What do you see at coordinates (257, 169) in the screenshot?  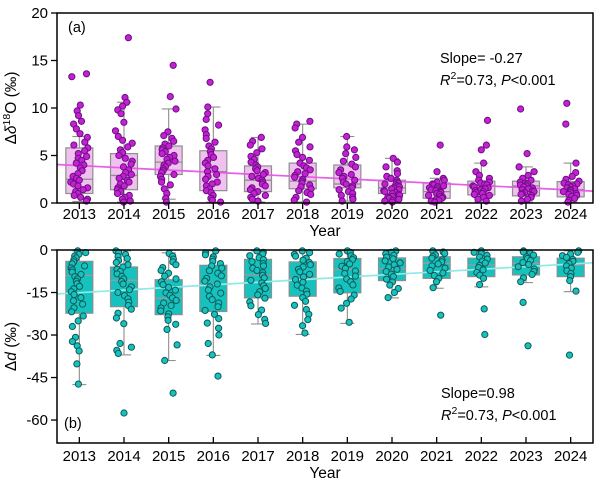 I see `points-2017` at bounding box center [257, 169].